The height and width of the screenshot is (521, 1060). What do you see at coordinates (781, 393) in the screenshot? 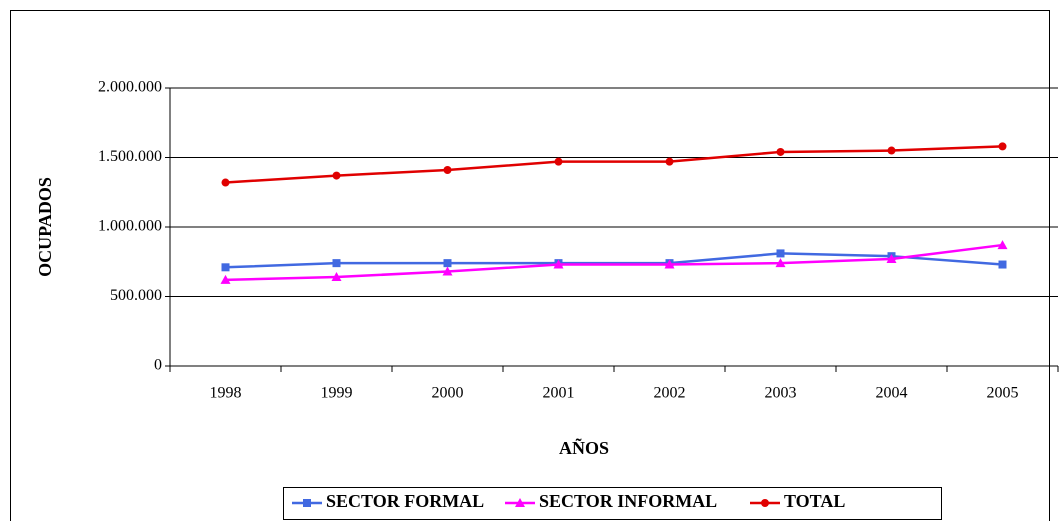
I see `x-tick-label: 2003` at bounding box center [781, 393].